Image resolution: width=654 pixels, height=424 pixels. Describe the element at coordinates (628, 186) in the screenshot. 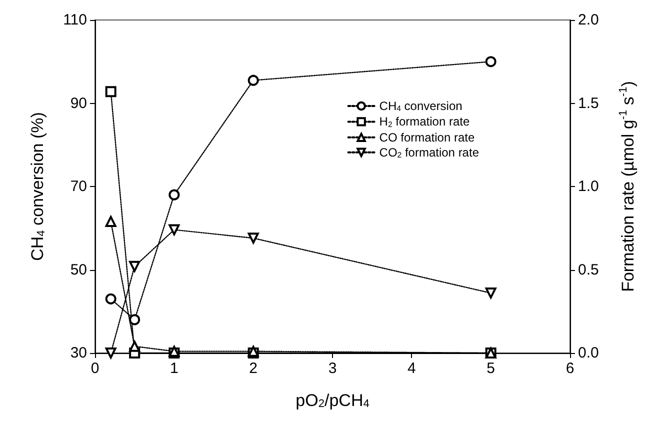

I see `y2-axis-title: Formation rate (µmol g-1 s-1)` at that location.